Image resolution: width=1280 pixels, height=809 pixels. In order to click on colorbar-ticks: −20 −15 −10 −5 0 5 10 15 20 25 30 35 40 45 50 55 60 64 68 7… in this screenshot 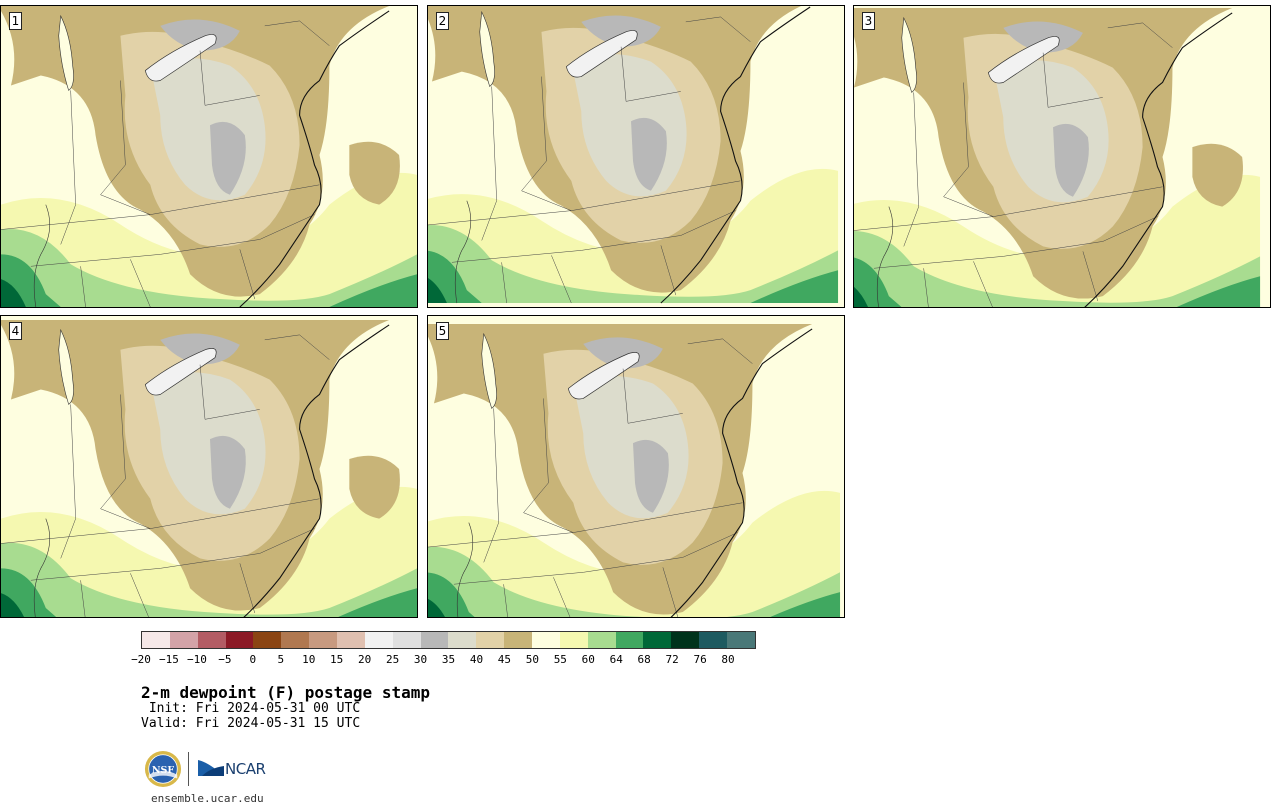, I will do `click(450, 660)`.